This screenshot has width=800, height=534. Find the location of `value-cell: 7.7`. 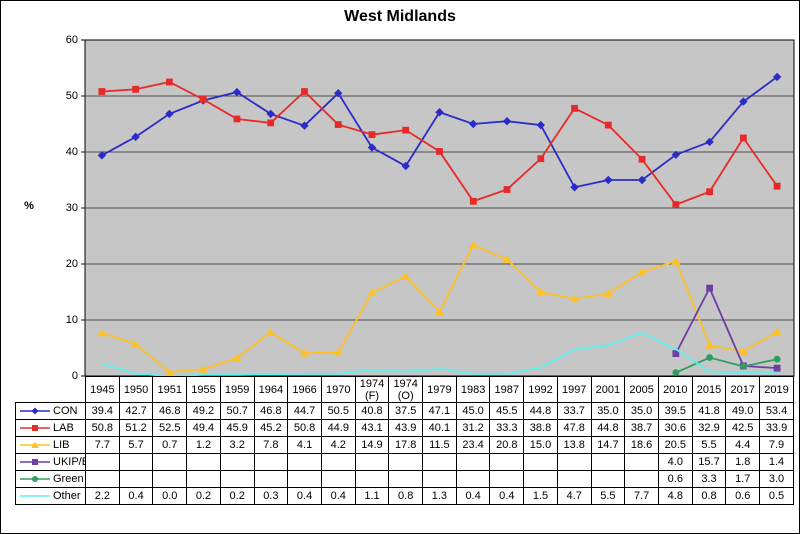

value-cell: 7.7 is located at coordinates (102, 445).